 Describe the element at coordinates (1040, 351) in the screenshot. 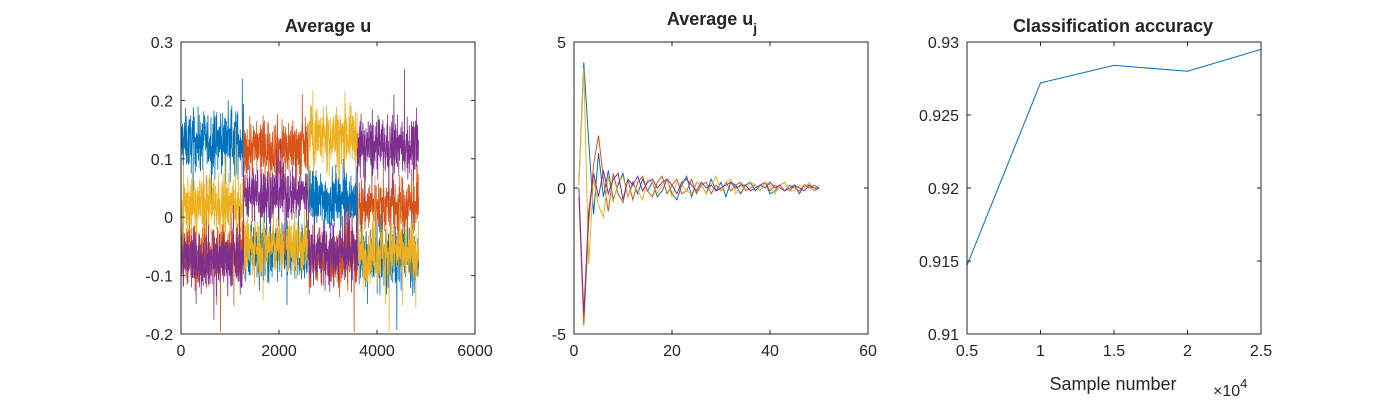

I see `x-tick-label: 1` at that location.